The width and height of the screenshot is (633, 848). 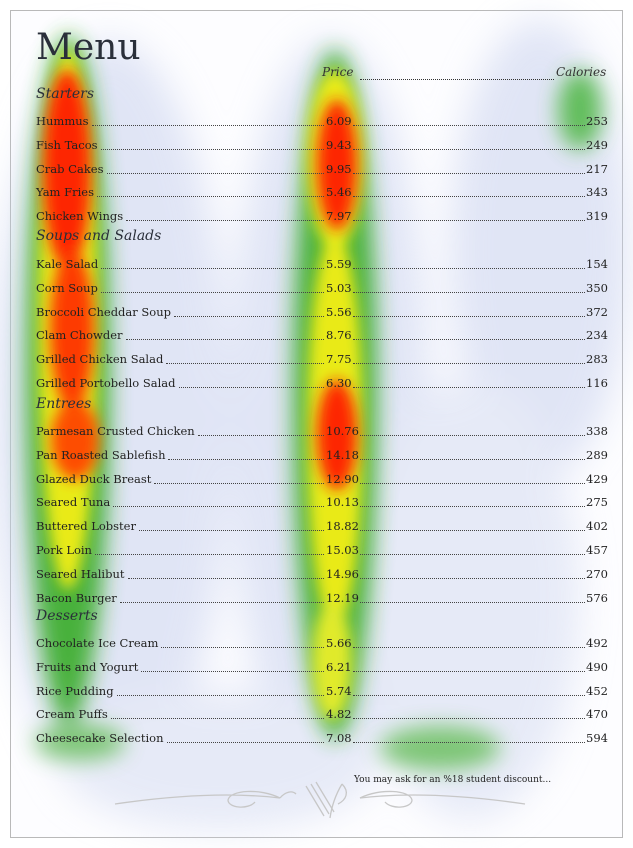 I want to click on menu-item-row: Seared Halibut 14.96 270, so click(x=322, y=575).